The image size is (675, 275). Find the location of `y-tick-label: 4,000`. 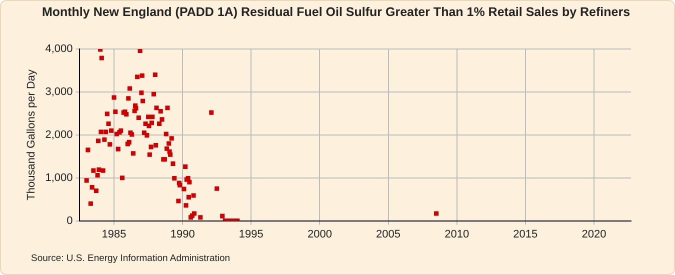

y-tick-label: 4,000 is located at coordinates (59, 49).